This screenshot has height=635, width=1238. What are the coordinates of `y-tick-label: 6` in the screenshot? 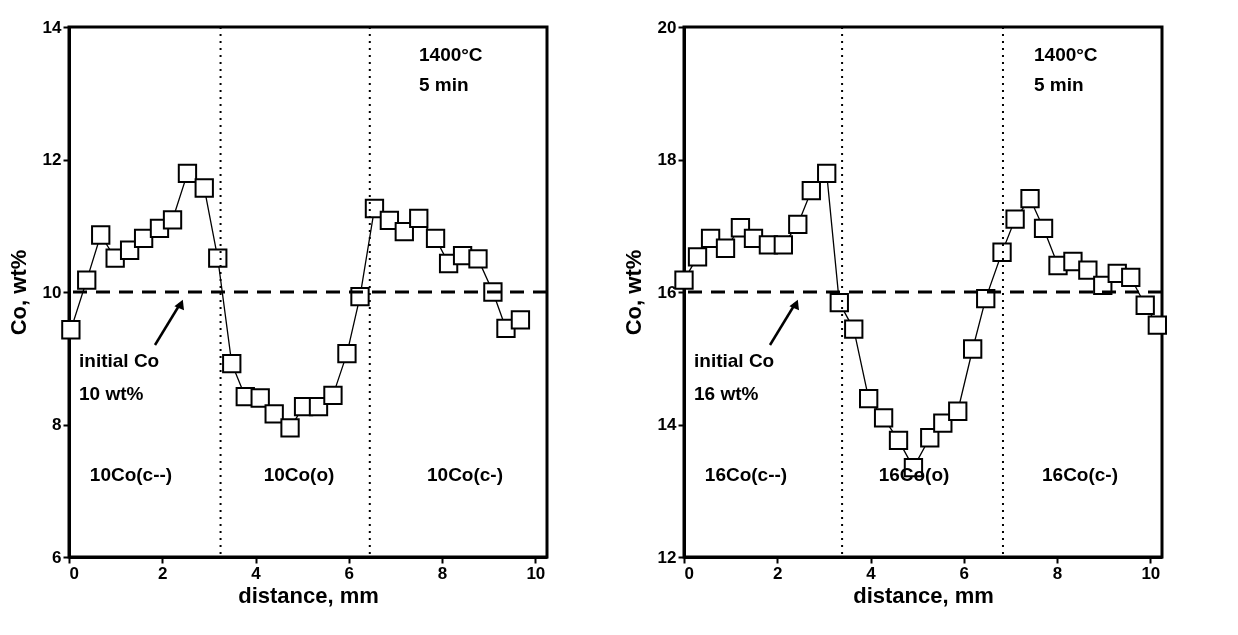 It's located at (57, 557).